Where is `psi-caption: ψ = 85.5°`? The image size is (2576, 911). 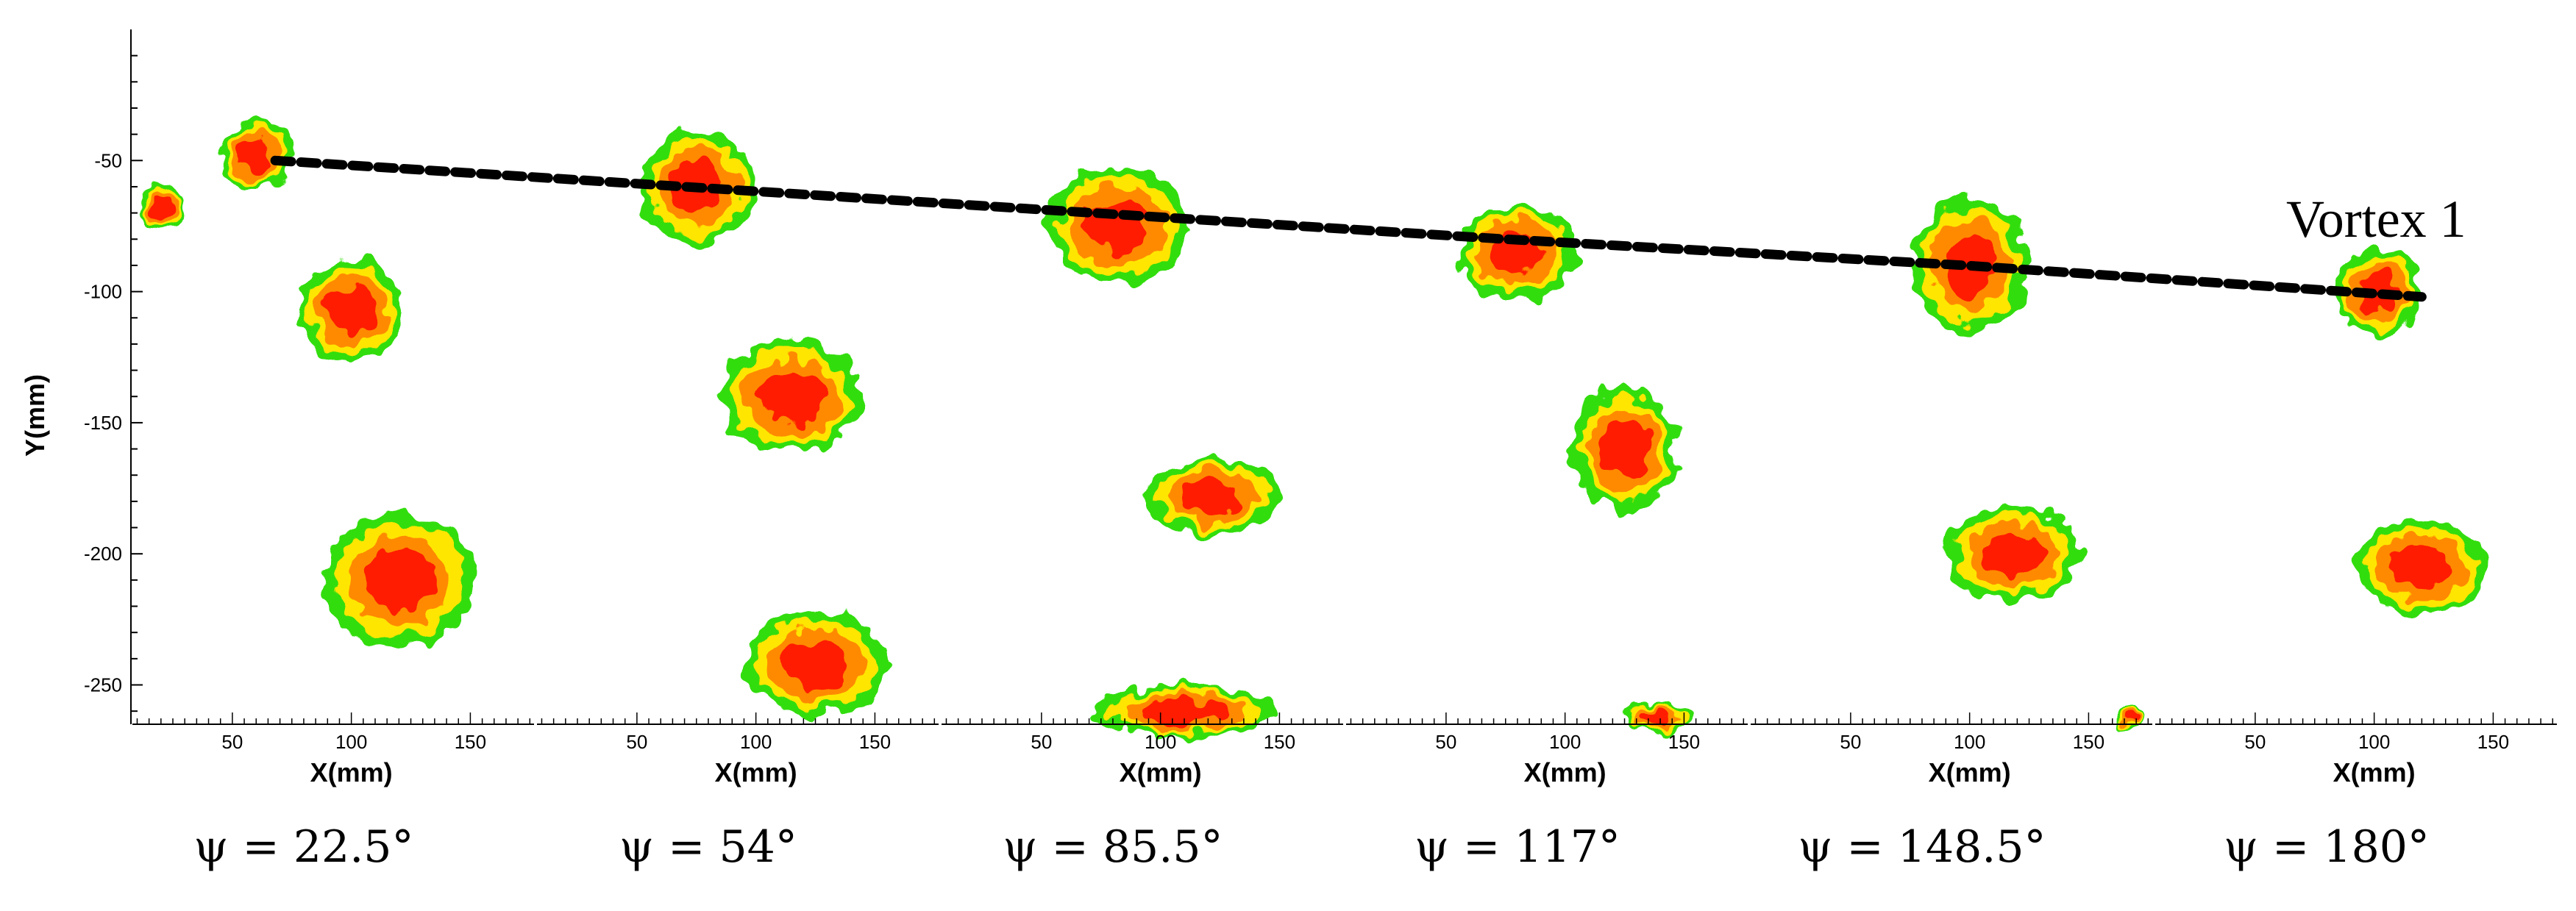 psi-caption: ψ = 85.5° is located at coordinates (1113, 847).